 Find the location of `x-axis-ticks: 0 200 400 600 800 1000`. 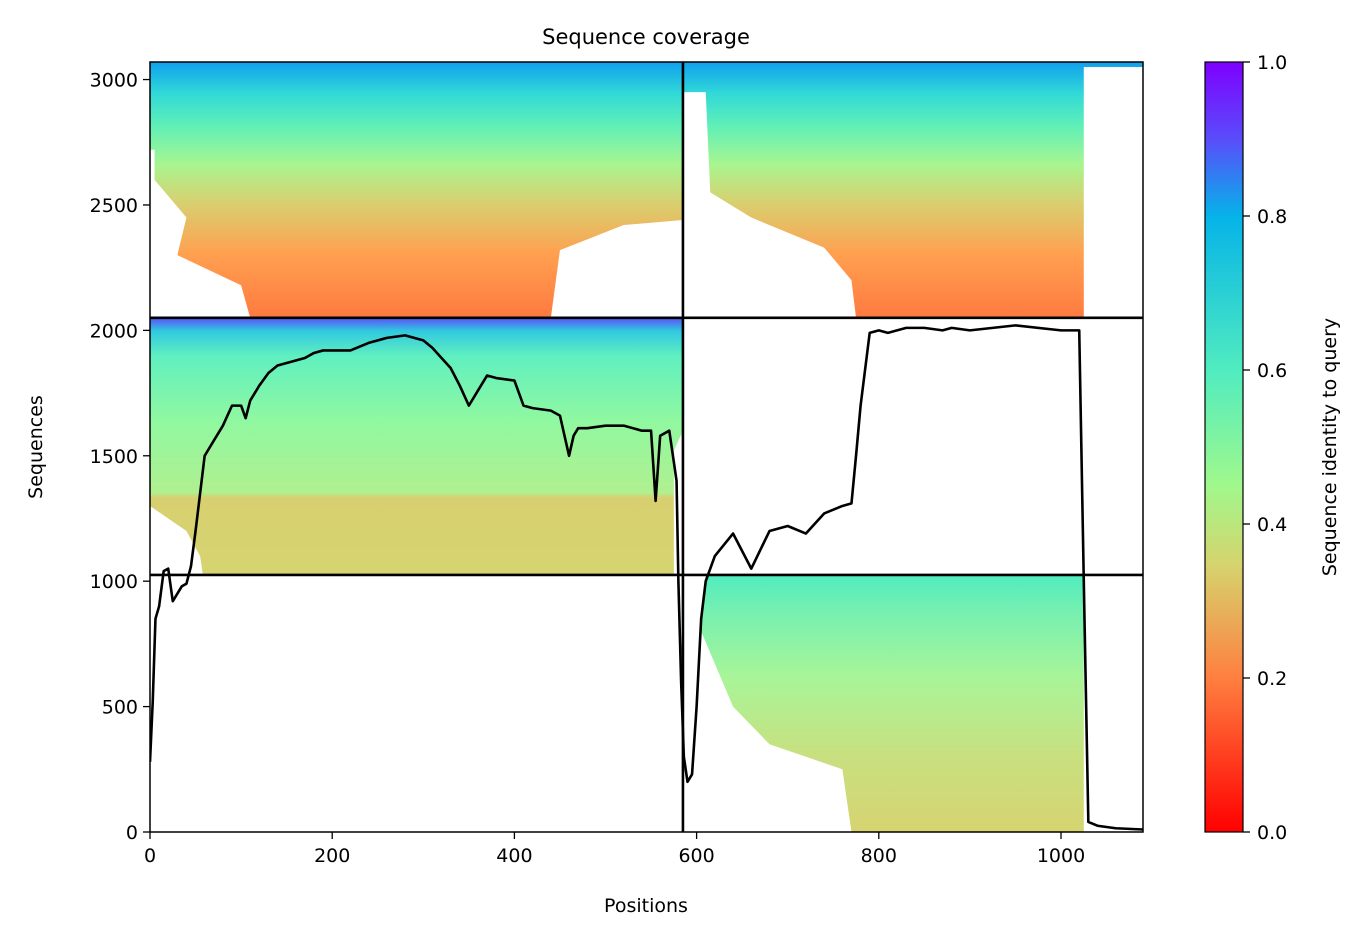

x-axis-ticks: 0 200 400 600 800 1000 is located at coordinates (614, 849).